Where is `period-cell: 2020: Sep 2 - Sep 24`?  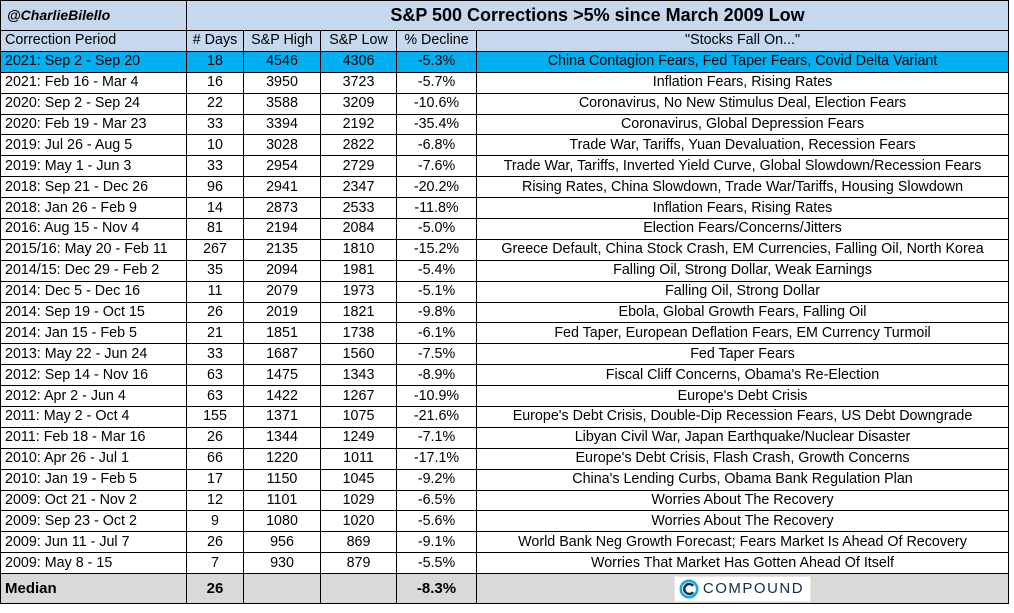
period-cell: 2020: Sep 2 - Sep 24 is located at coordinates (93, 103).